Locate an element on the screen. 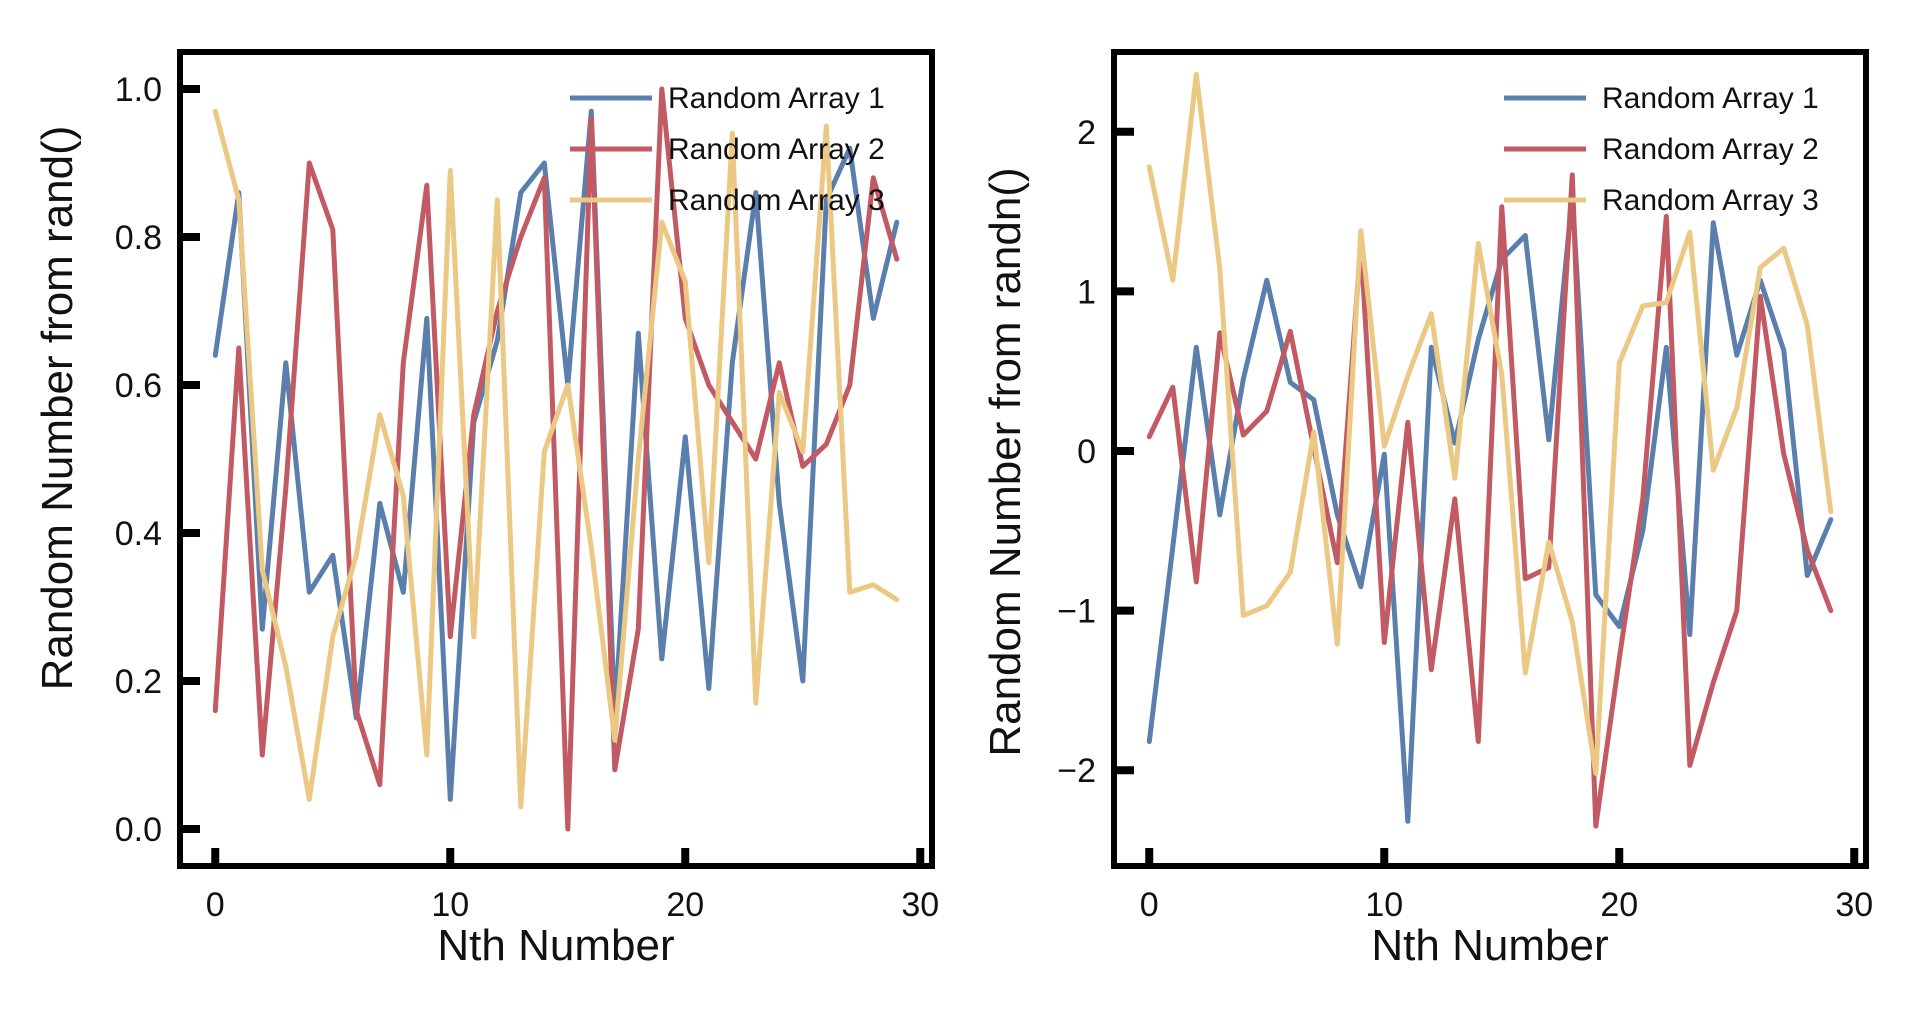 Image resolution: width=1920 pixels, height=1018 pixels. y-tick-label: 1.0 is located at coordinates (138, 90).